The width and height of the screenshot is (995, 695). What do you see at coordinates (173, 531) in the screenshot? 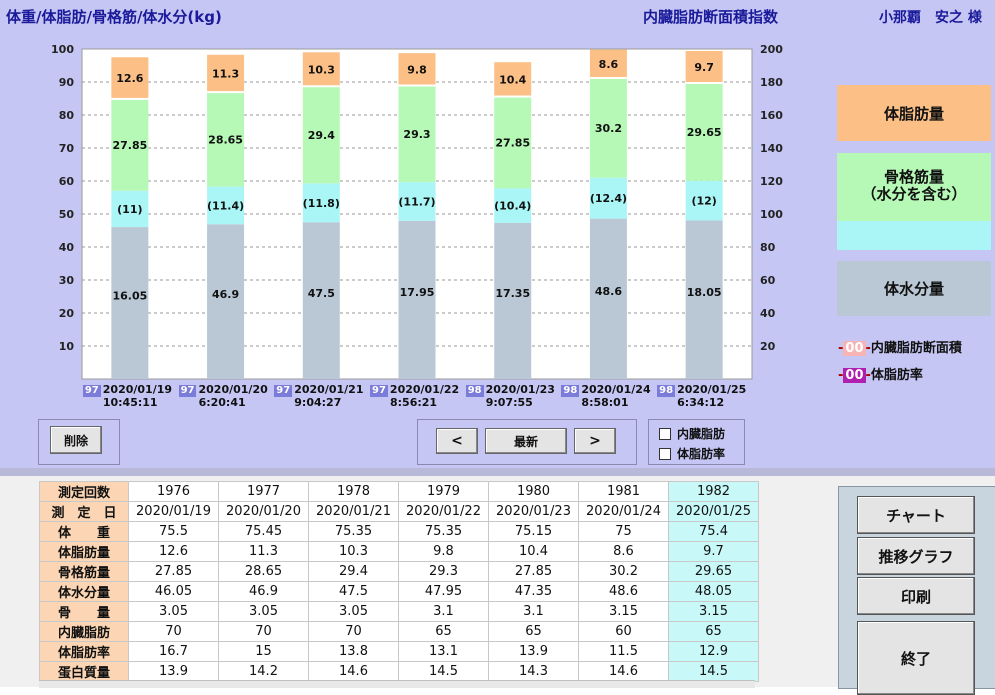
I see `table-cell: 75.5` at bounding box center [173, 531].